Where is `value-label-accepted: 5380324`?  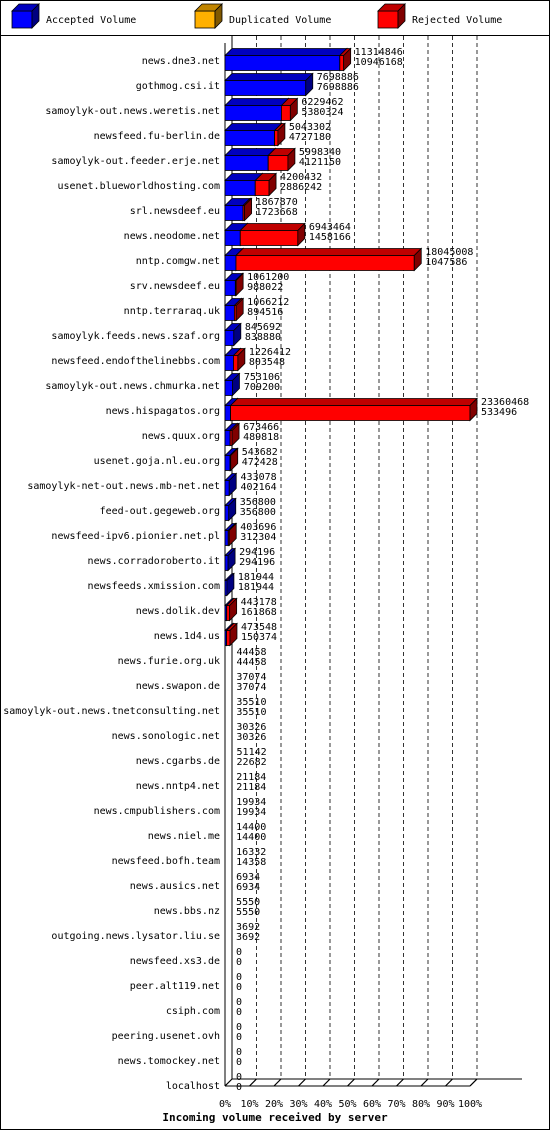
value-label-accepted: 5380324 is located at coordinates (322, 112).